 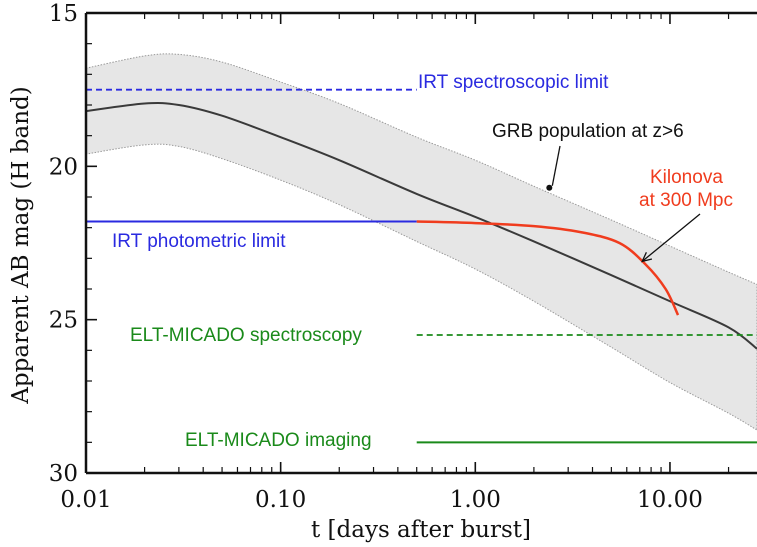 What do you see at coordinates (278, 440) in the screenshot?
I see `elt-micado-imaging-label: ELT-MICADO imaging` at bounding box center [278, 440].